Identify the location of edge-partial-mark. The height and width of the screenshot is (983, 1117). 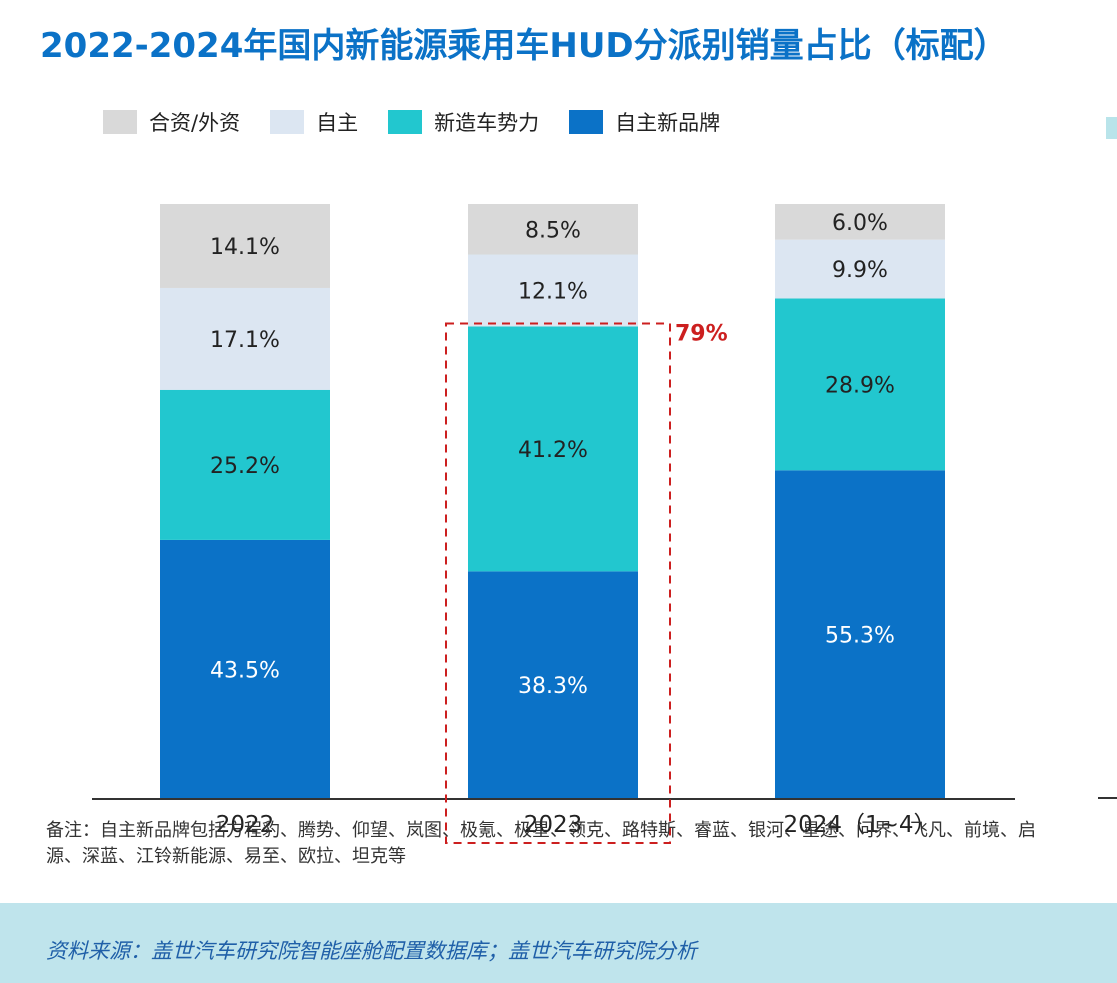
(1111, 128).